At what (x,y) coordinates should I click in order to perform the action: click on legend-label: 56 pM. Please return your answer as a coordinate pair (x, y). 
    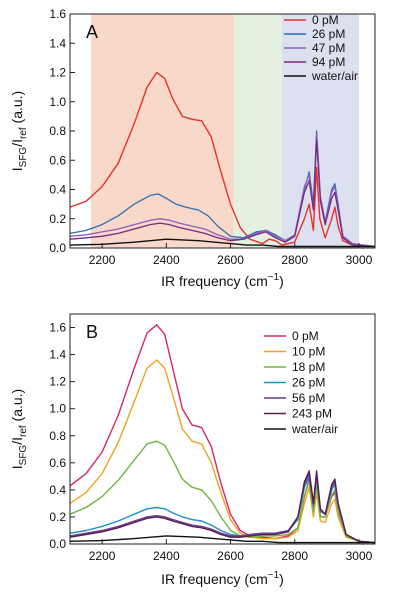
    Looking at the image, I should click on (308, 398).